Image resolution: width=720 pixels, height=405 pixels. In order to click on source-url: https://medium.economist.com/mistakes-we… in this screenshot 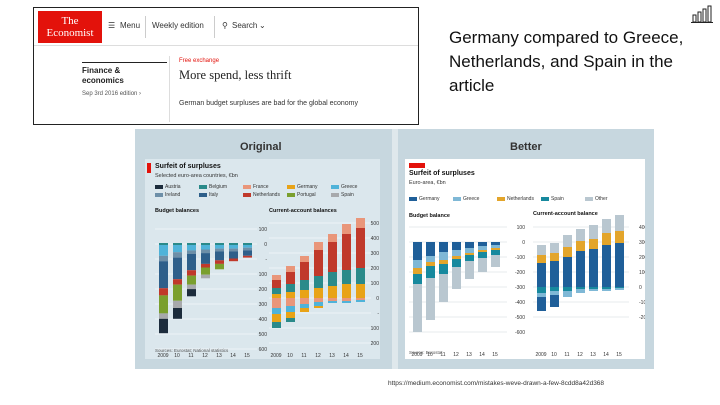, I will do `click(496, 383)`.